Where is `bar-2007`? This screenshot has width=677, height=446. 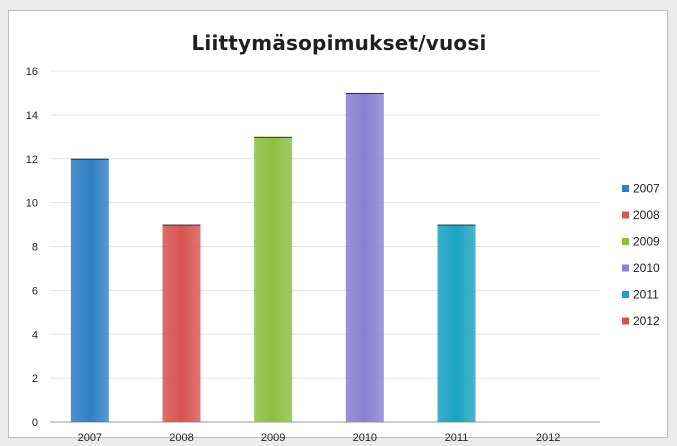
bar-2007 is located at coordinates (89, 290).